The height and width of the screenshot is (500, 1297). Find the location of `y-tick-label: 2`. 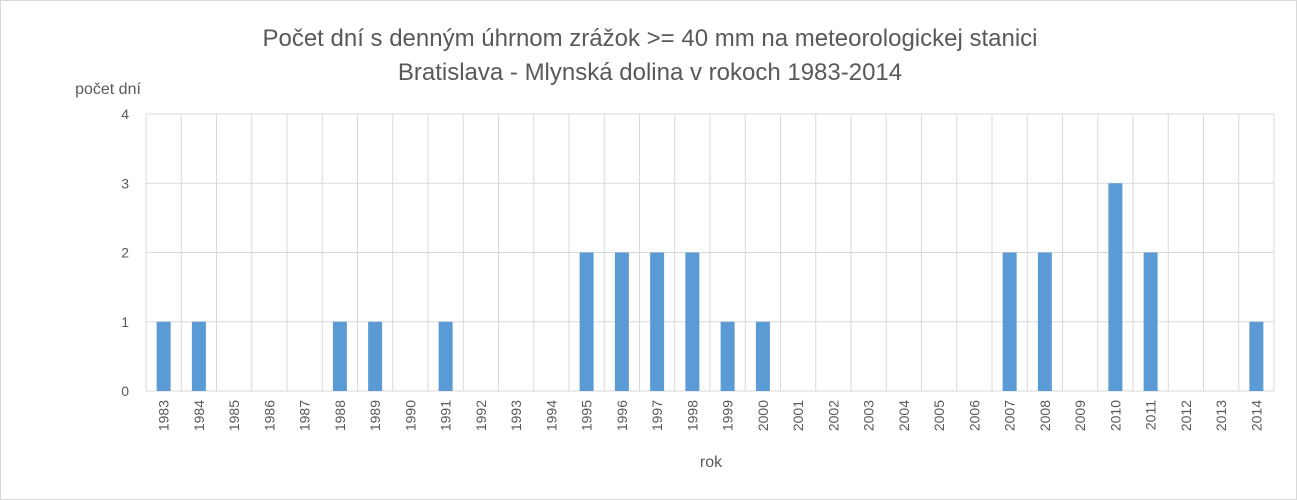

y-tick-label: 2 is located at coordinates (125, 253).